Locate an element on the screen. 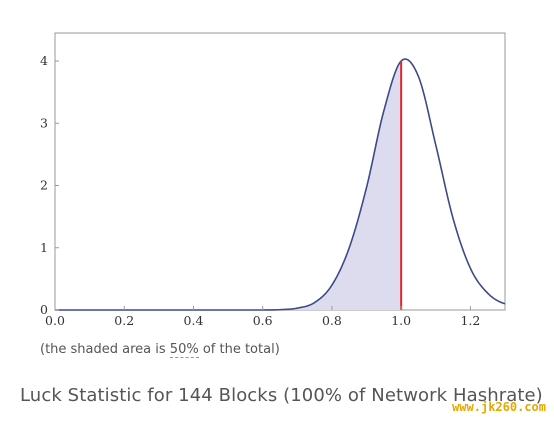  y-tick-label: 1 is located at coordinates (44, 247).